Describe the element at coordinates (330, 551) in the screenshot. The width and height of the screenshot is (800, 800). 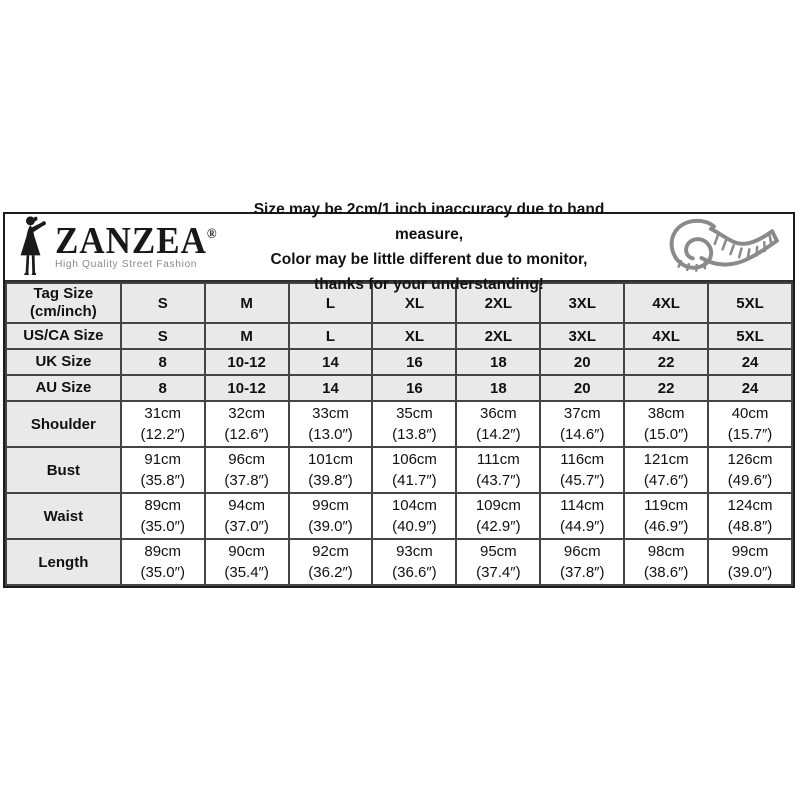
I see `value-cm: 92cm` at that location.